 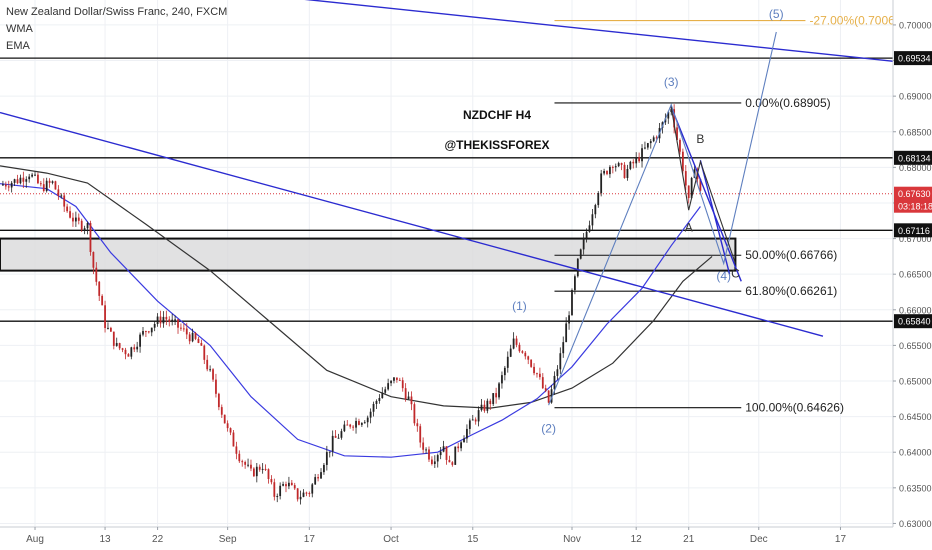 What do you see at coordinates (914, 194) in the screenshot?
I see `current-price-label: 0.67630` at bounding box center [914, 194].